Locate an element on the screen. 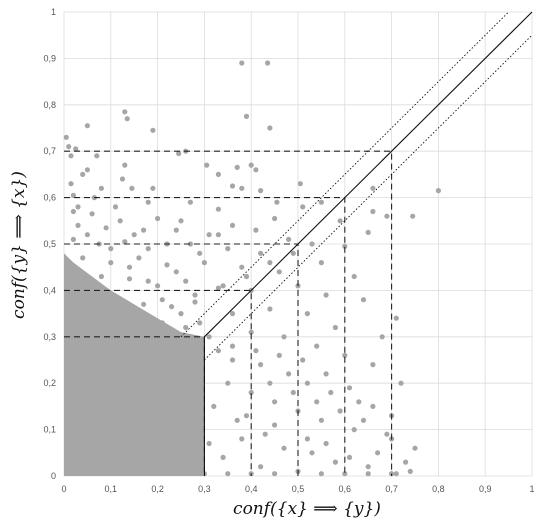  y-tick-label: 0,8 is located at coordinates (49, 105).